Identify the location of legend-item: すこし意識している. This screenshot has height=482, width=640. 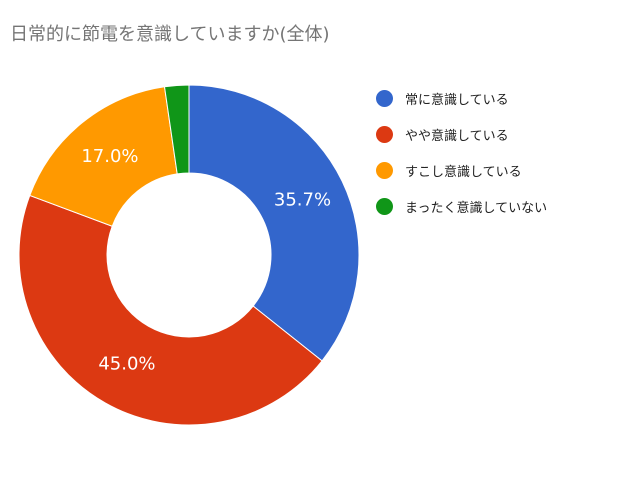
(461, 170).